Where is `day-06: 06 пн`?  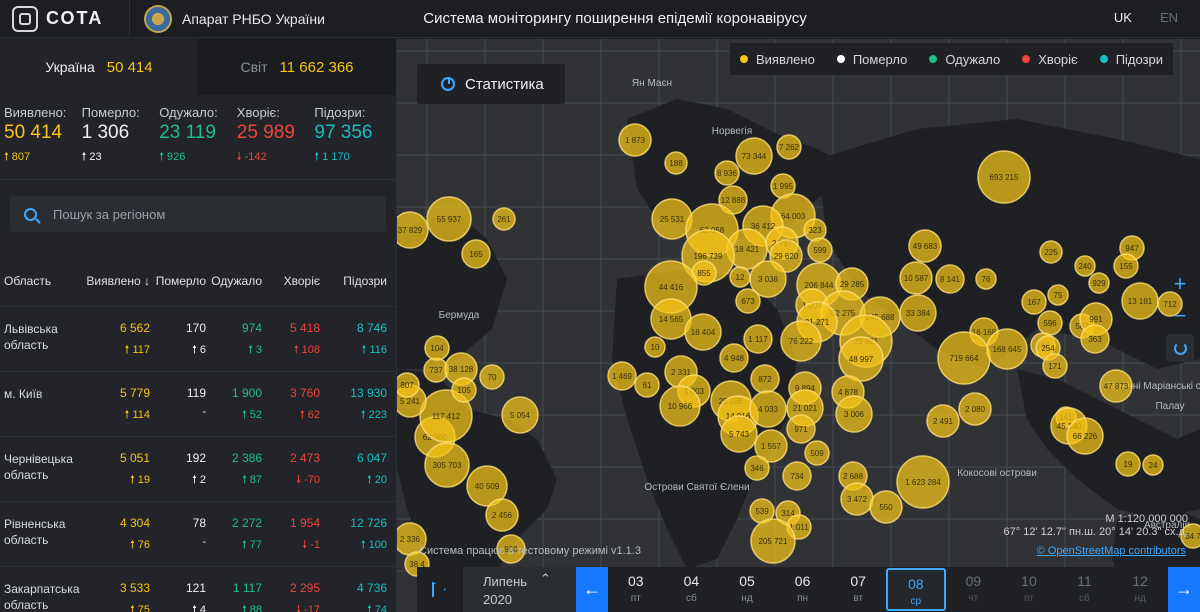
day-06: 06 пн is located at coordinates (803, 589).